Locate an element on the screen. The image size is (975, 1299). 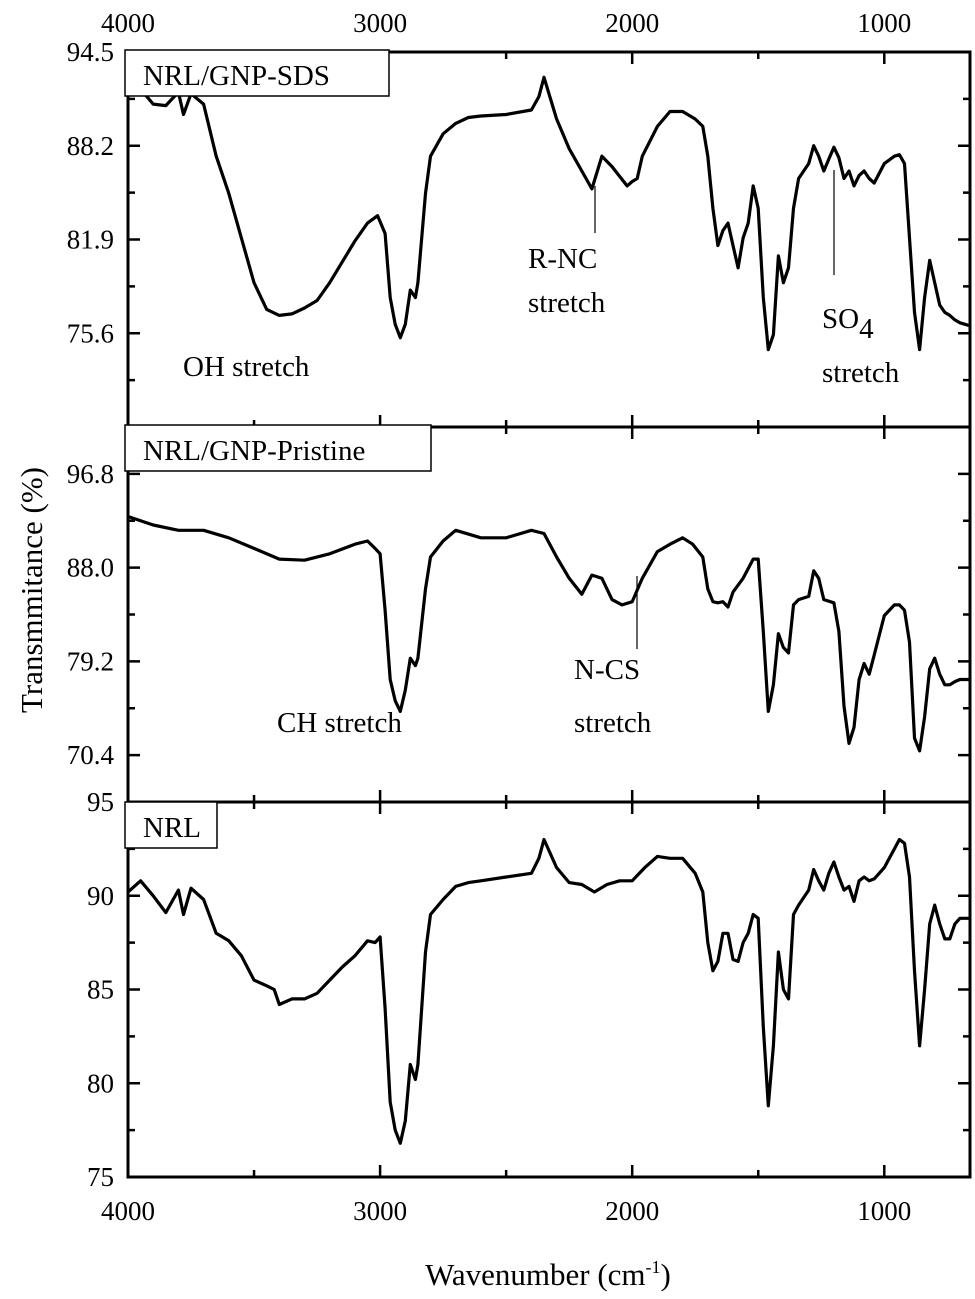
x-tick-label-bottom: 4000 is located at coordinates (128, 1211).